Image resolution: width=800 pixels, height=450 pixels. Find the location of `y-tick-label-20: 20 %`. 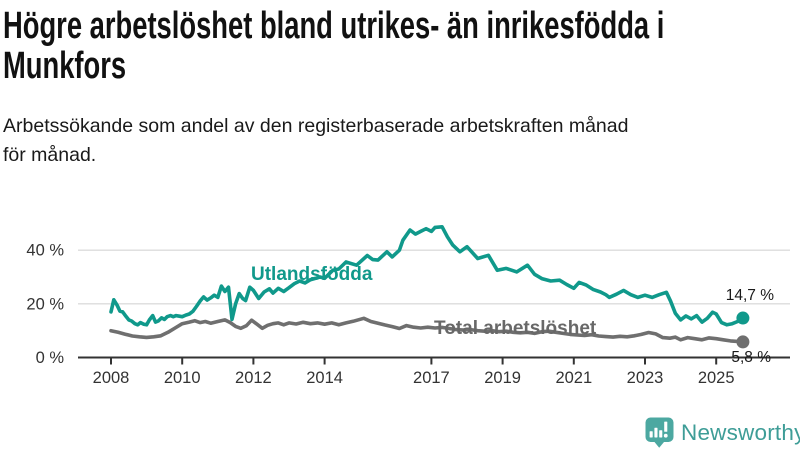

y-tick-label-20: 20 % is located at coordinates (45, 304).